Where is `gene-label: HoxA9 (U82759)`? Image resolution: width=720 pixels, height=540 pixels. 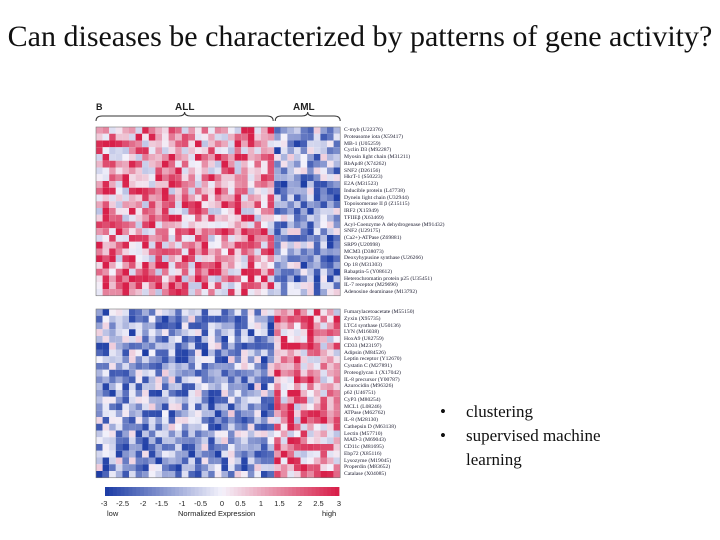 gene-label: HoxA9 (U82759) is located at coordinates (364, 339).